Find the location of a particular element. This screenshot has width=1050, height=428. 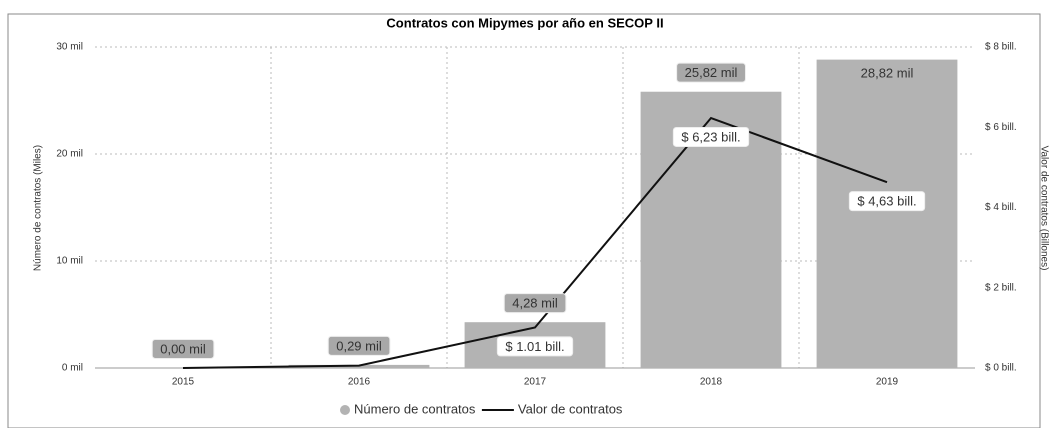

y2-tick-label: $ 0 bill. is located at coordinates (1001, 368).